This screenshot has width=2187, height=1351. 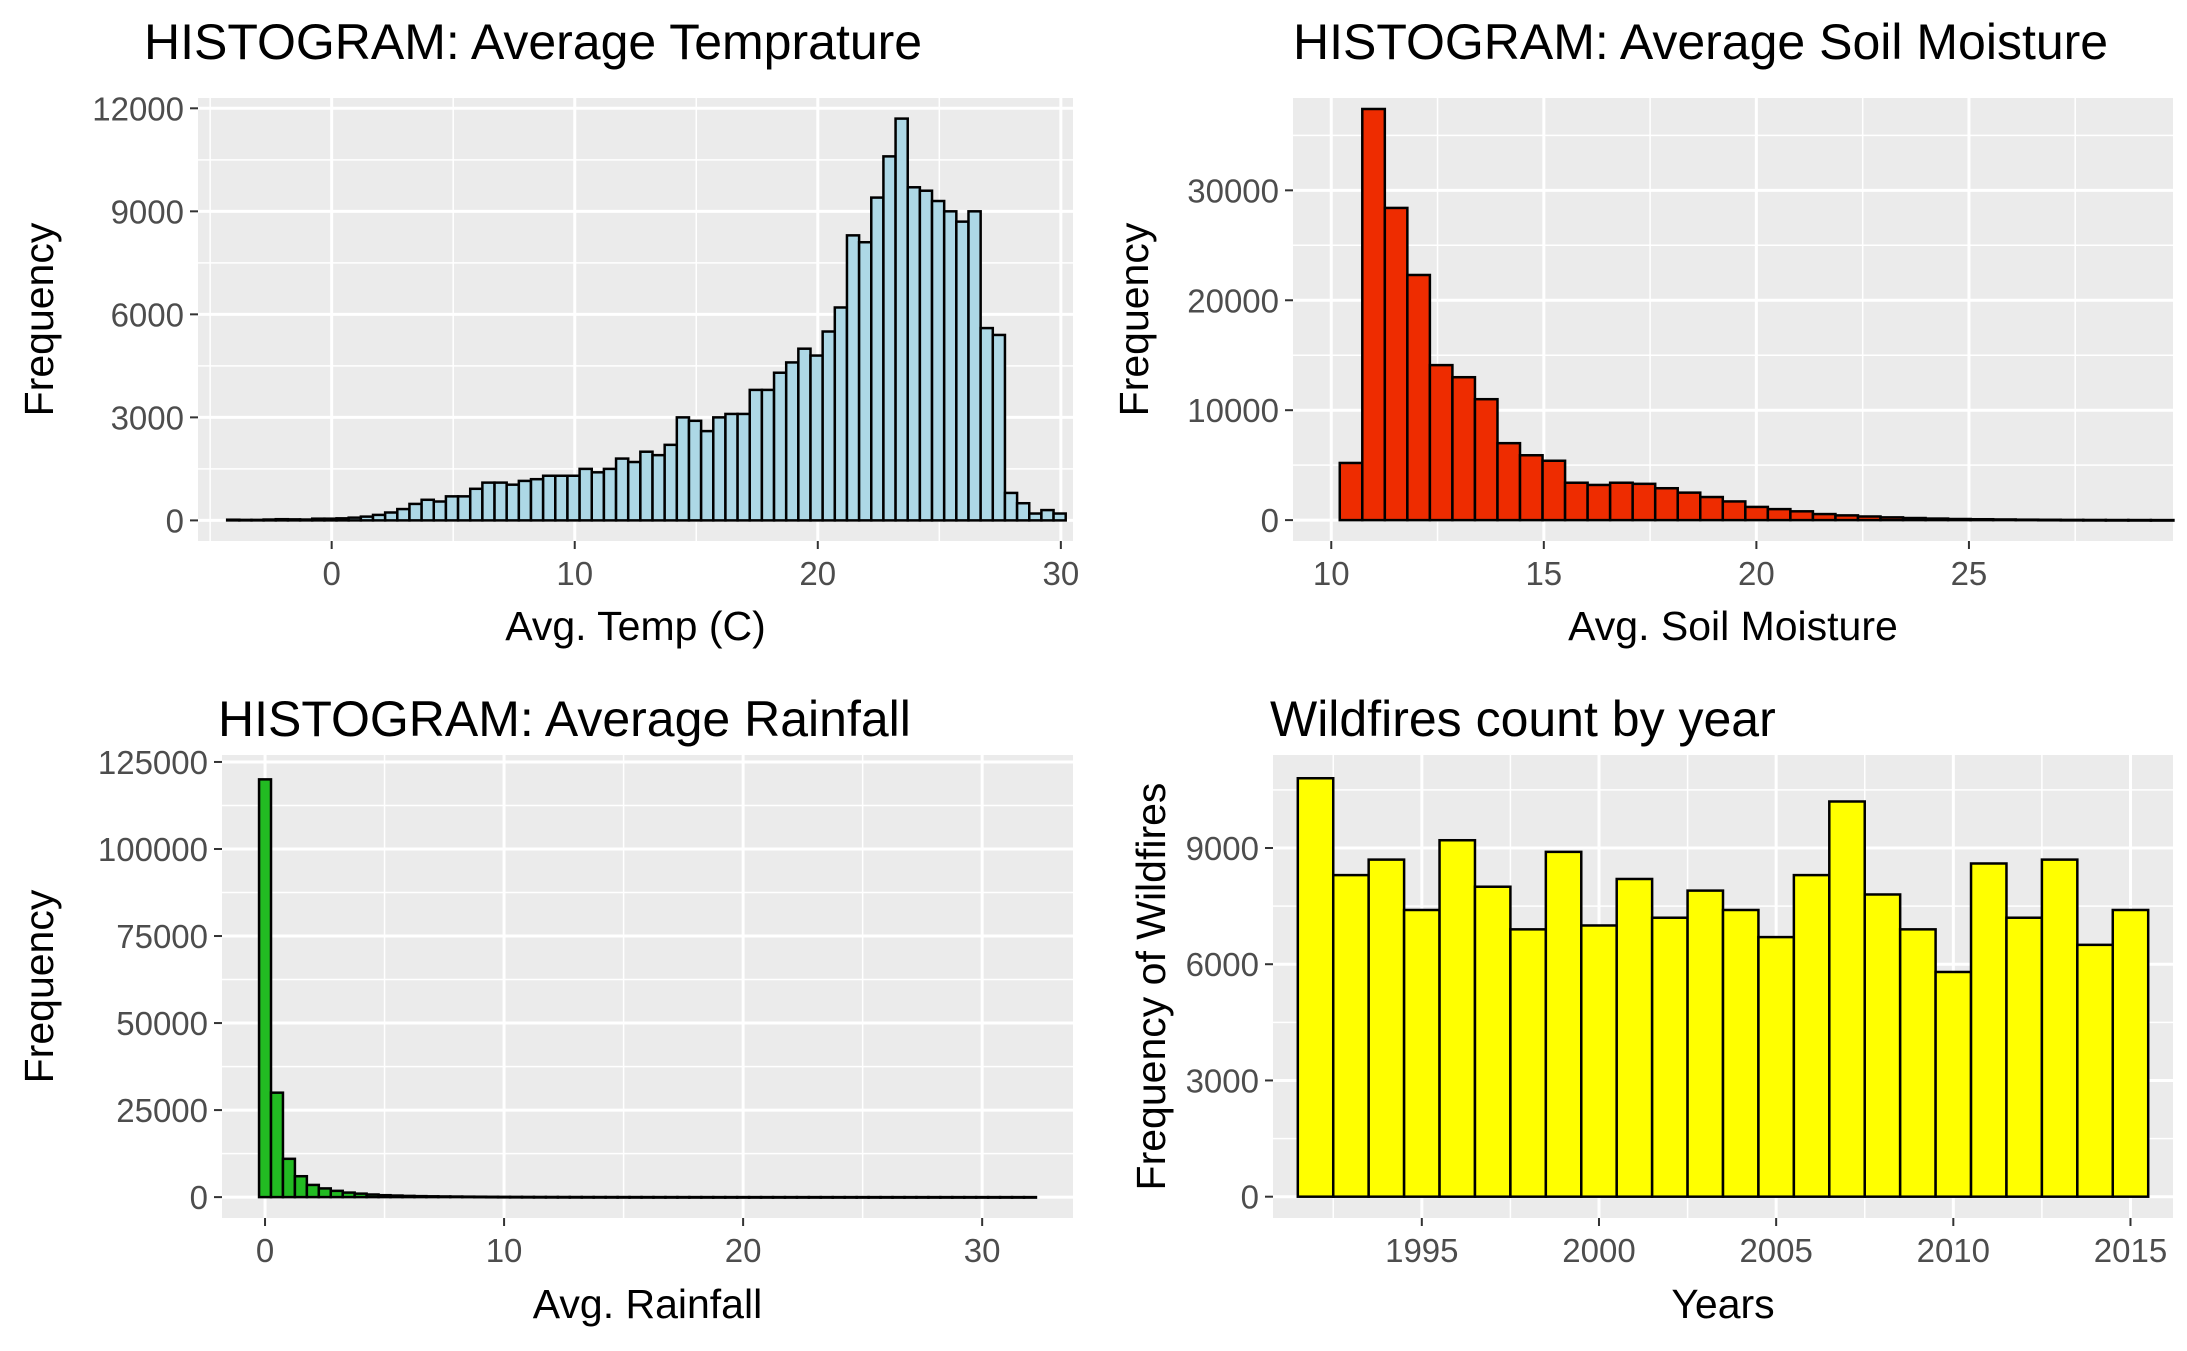 I want to click on x-tick-label: 30, so click(x=982, y=1250).